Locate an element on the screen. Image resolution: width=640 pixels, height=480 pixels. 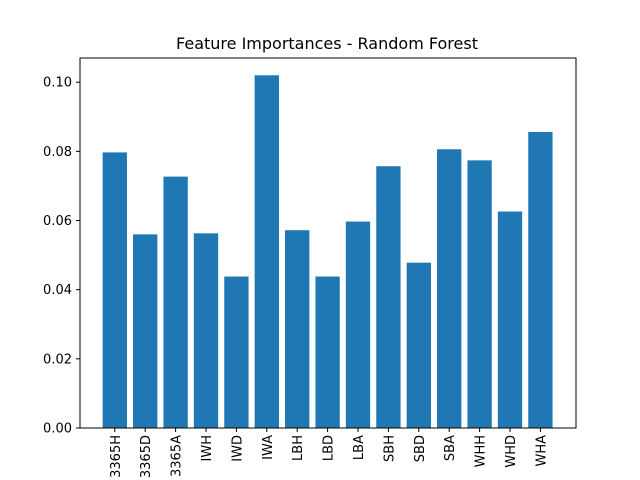
x-tick-label: SBA is located at coordinates (450, 448).